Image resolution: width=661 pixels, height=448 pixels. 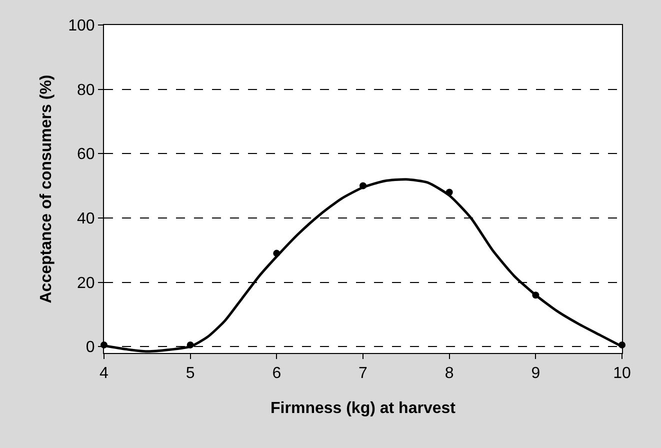 I want to click on y-tick-label: 20, so click(x=86, y=283).